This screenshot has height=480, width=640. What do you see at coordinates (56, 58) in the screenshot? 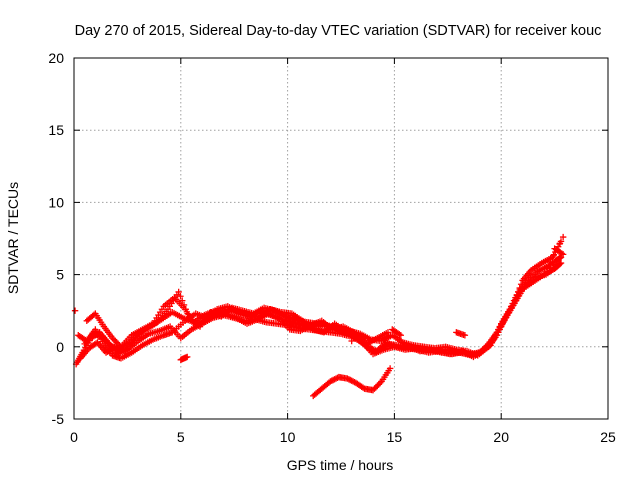
I see `y-tick-label: 20` at bounding box center [56, 58].